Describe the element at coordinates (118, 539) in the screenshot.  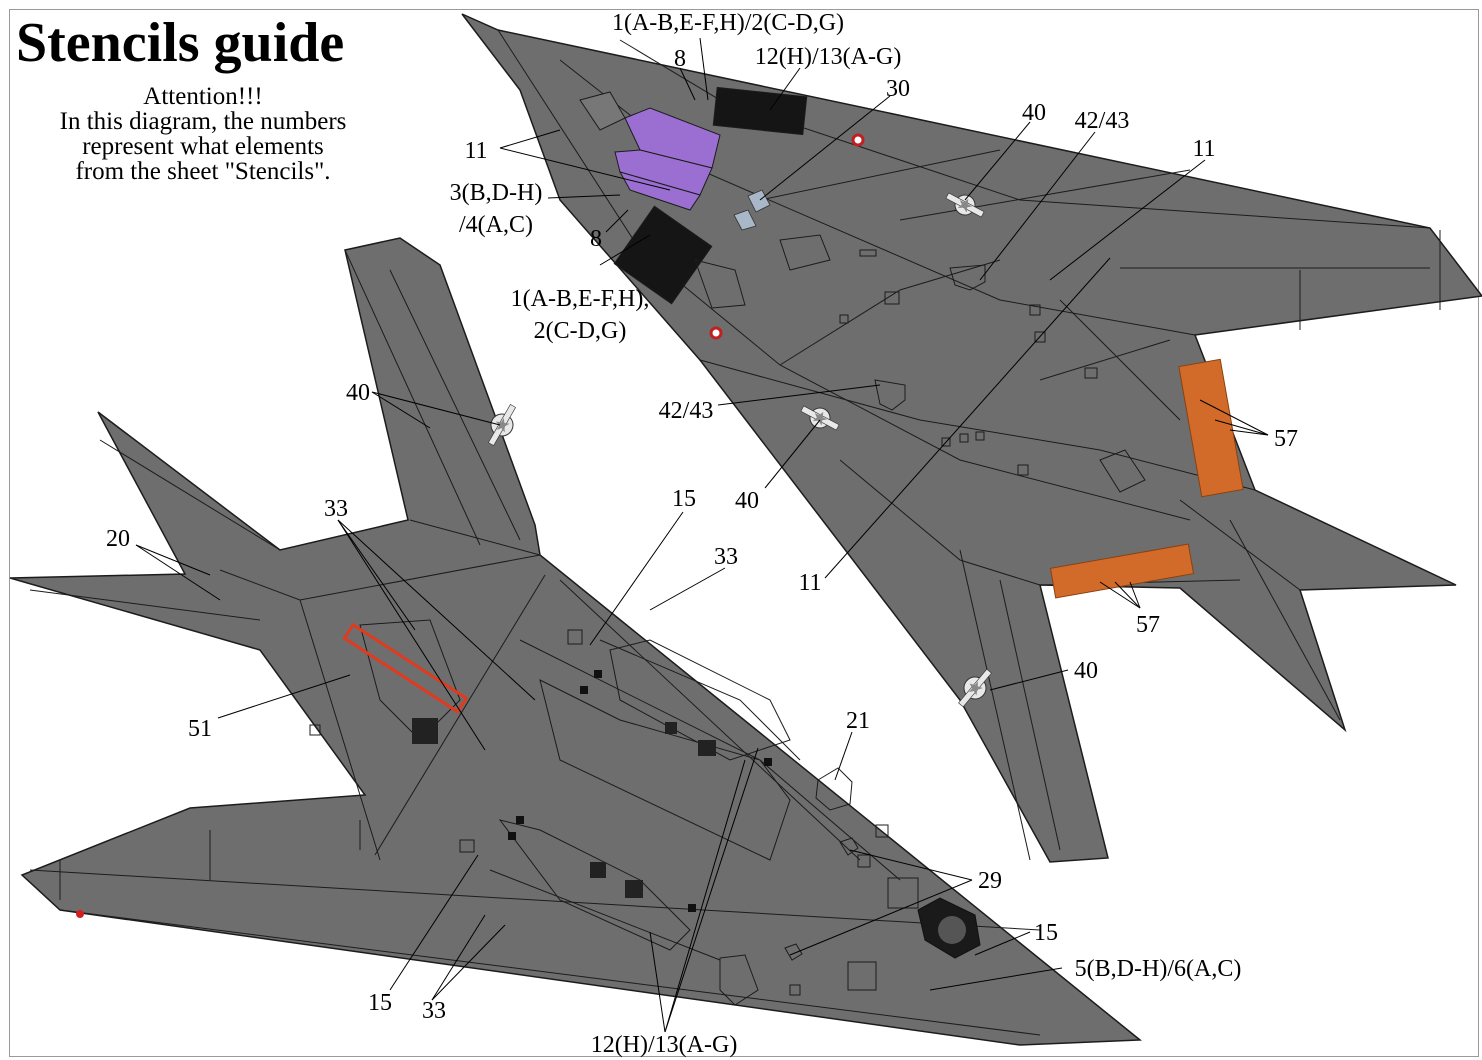
I see `callout-bottom-3: 20` at that location.